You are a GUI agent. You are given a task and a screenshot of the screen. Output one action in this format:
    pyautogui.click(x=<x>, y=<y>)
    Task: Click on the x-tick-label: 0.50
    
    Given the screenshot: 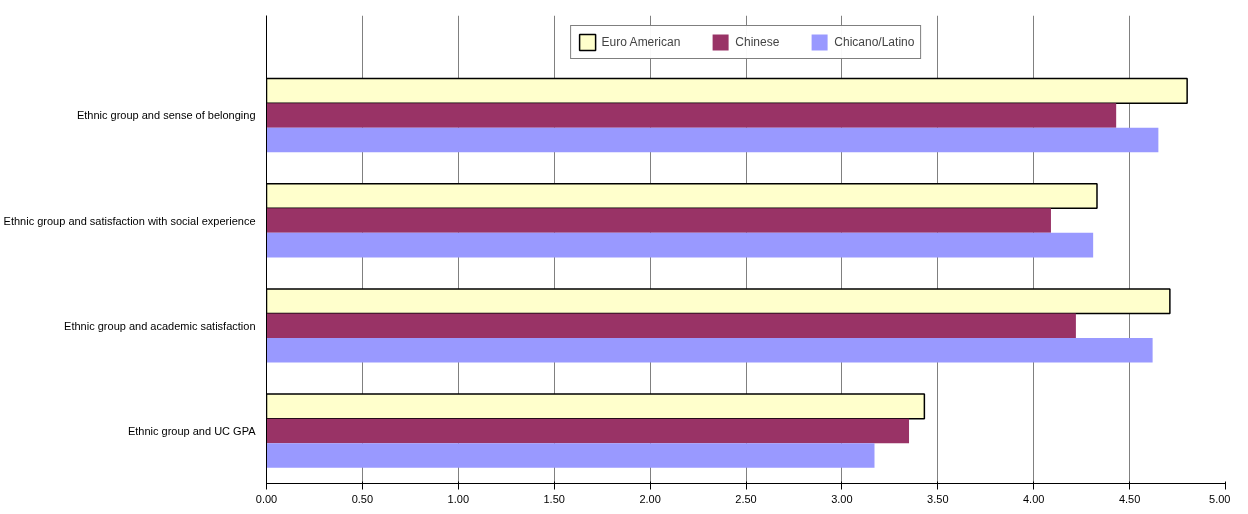 What is the action you would take?
    pyautogui.click(x=362, y=498)
    